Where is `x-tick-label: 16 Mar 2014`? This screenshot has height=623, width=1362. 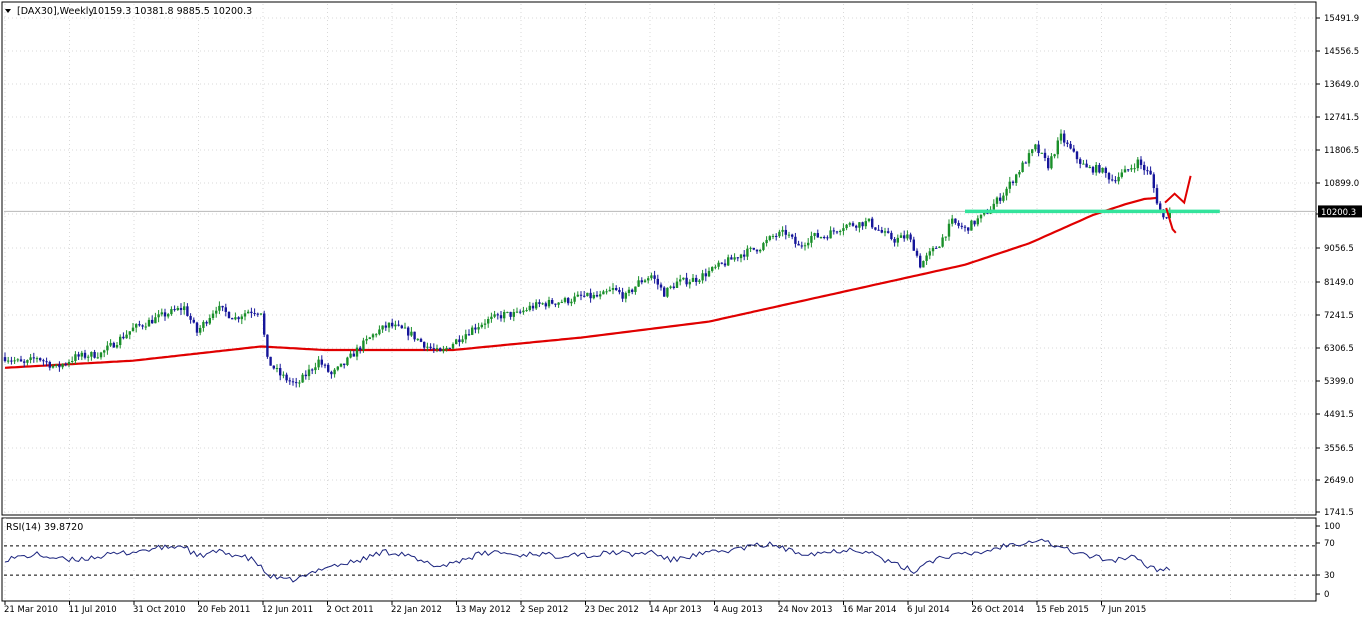
x-tick-label: 16 Mar 2014 is located at coordinates (870, 610).